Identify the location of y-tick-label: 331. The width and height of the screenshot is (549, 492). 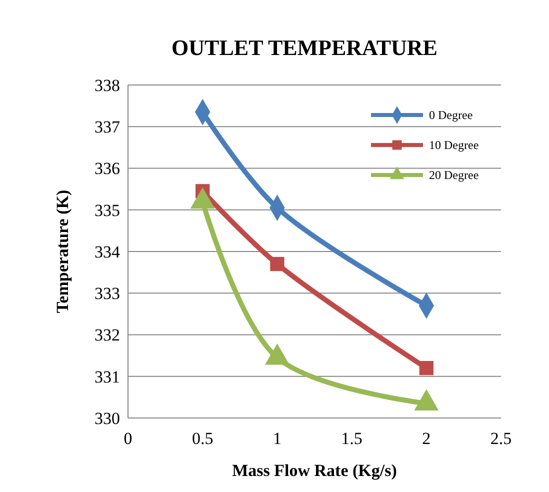
(107, 376).